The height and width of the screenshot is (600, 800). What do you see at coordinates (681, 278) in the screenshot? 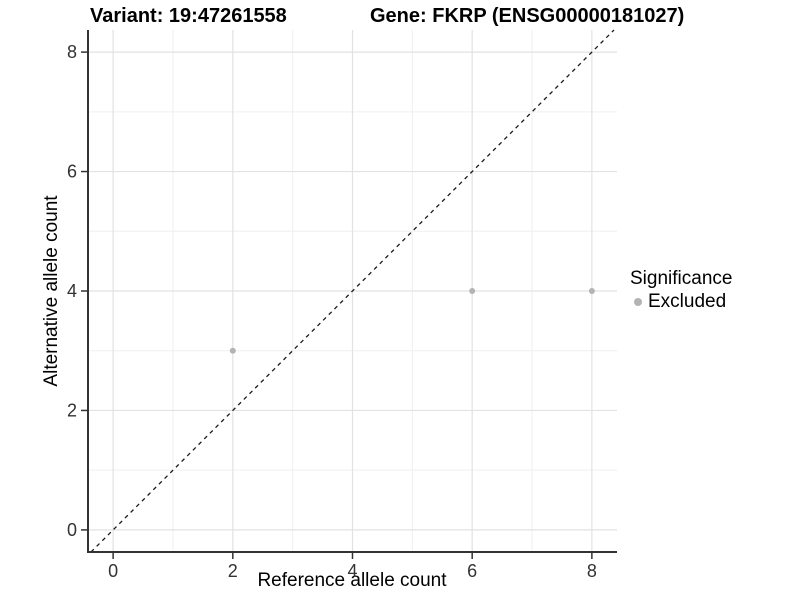
I see `legend-title: Significance` at bounding box center [681, 278].